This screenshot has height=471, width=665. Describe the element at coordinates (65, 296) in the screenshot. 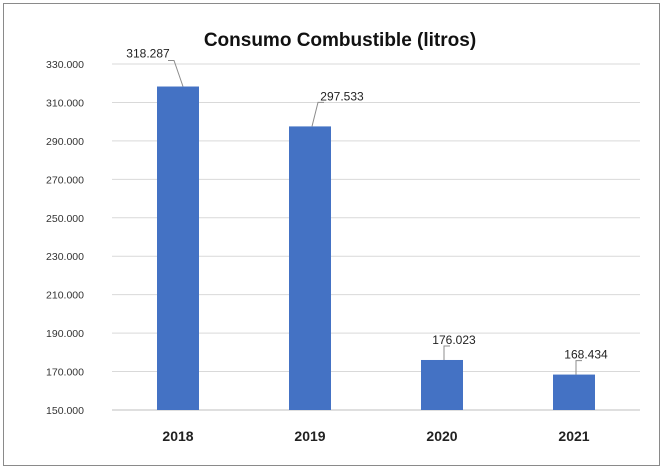

I see `y-tick-label: 210.000` at that location.